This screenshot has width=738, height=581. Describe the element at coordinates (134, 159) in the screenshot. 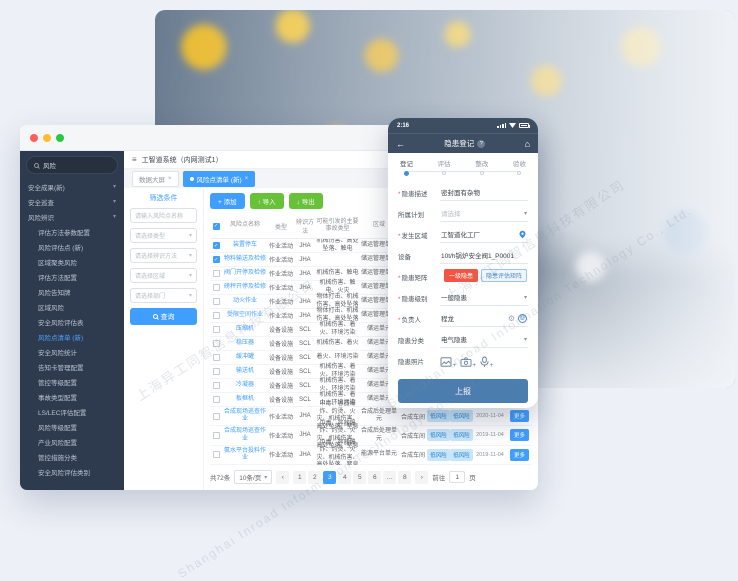

I see `menu-icon: ≡` at that location.